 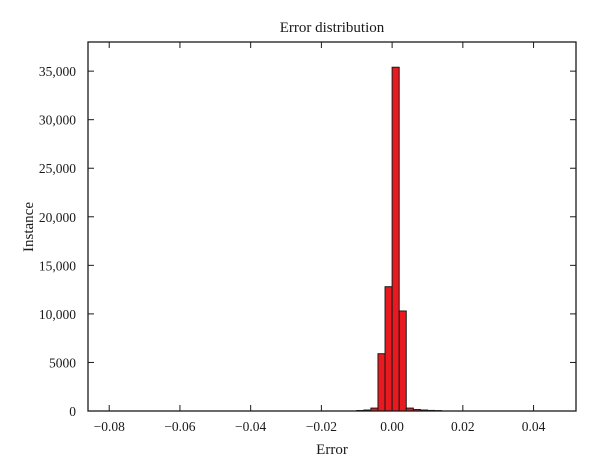 What do you see at coordinates (29, 227) in the screenshot?
I see `y-axis-label: Instance` at bounding box center [29, 227].